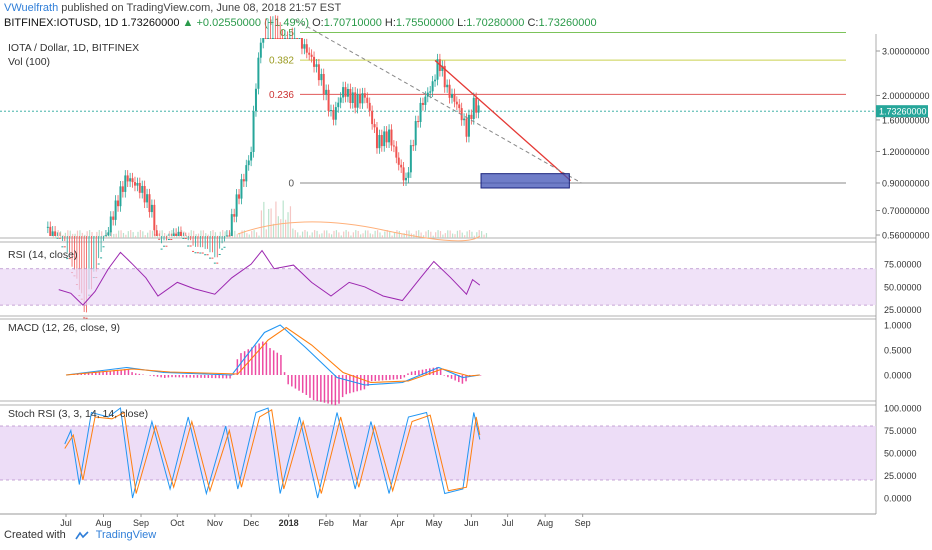  I want to click on close-value: 1.73260000, so click(567, 23).